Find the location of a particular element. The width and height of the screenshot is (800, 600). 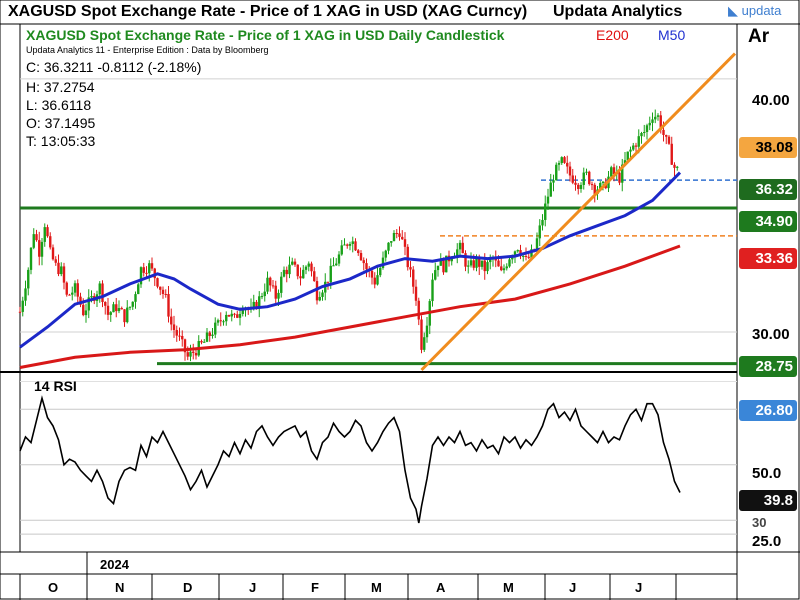

month-j2: J is located at coordinates (573, 587).